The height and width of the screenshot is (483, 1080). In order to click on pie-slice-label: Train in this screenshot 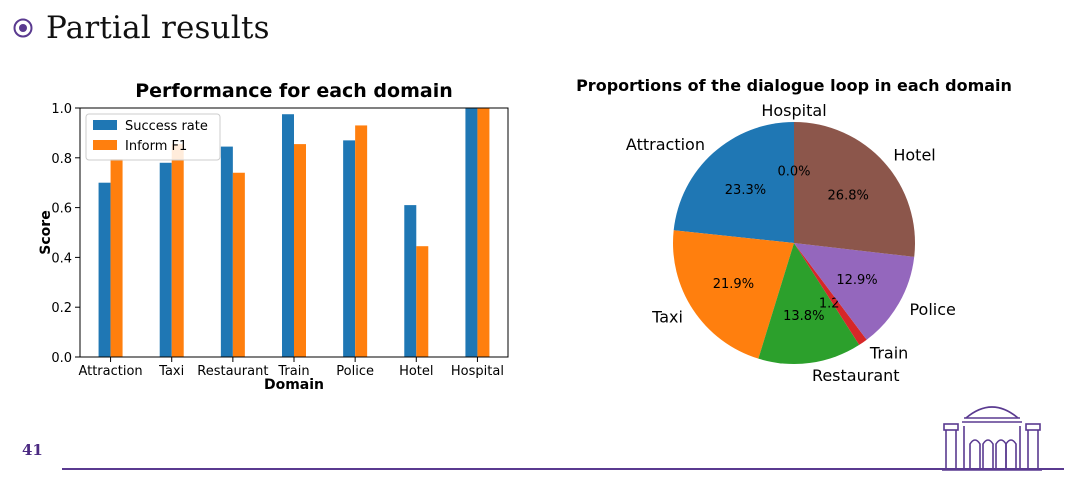, I will do `click(888, 352)`.